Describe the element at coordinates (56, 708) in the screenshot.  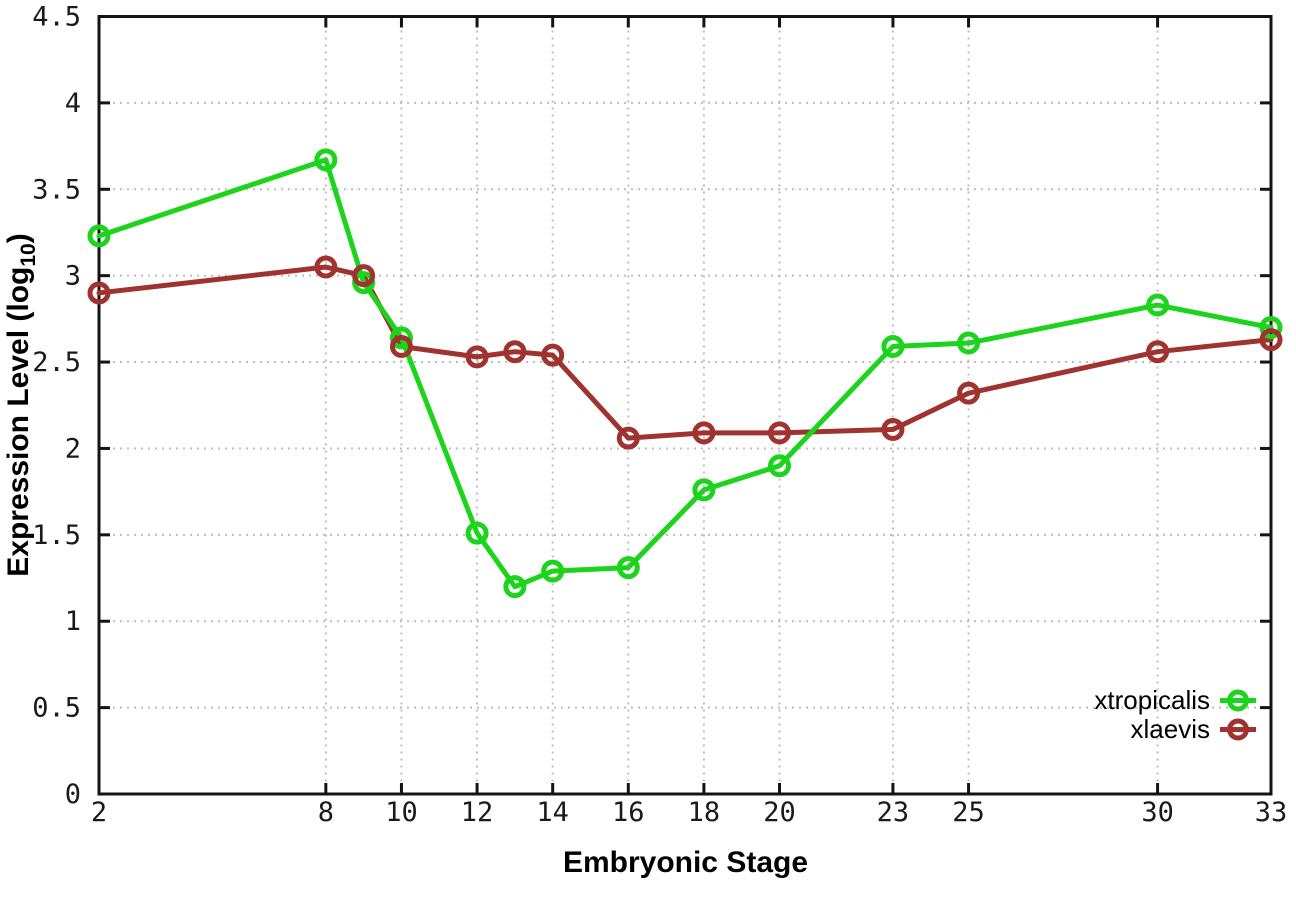
I see `y-tick-label: 0.5` at that location.